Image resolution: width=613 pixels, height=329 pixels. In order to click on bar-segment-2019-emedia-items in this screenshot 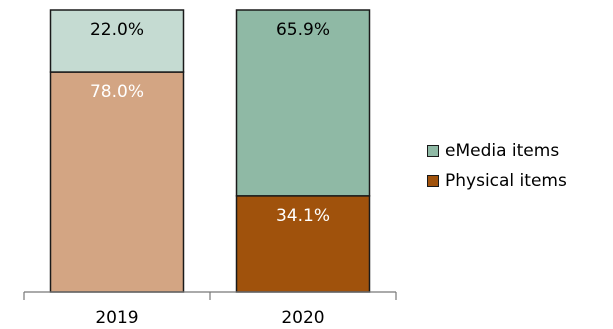, I will do `click(117, 41)`.